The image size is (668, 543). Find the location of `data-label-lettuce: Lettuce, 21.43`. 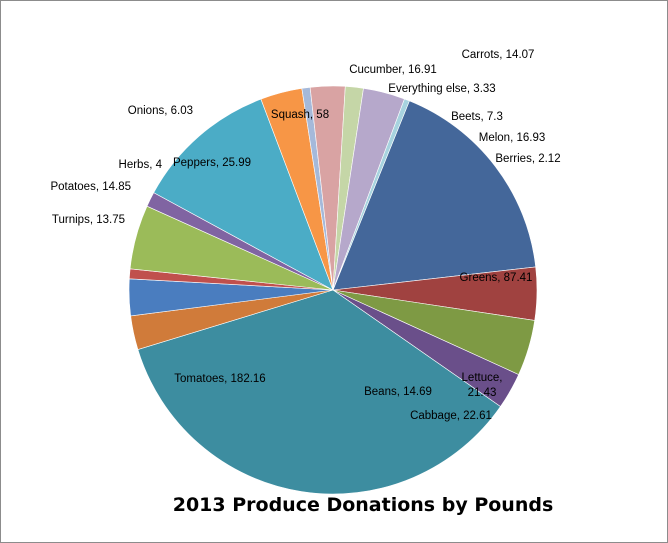

data-label-lettuce: Lettuce, 21.43 is located at coordinates (482, 385).